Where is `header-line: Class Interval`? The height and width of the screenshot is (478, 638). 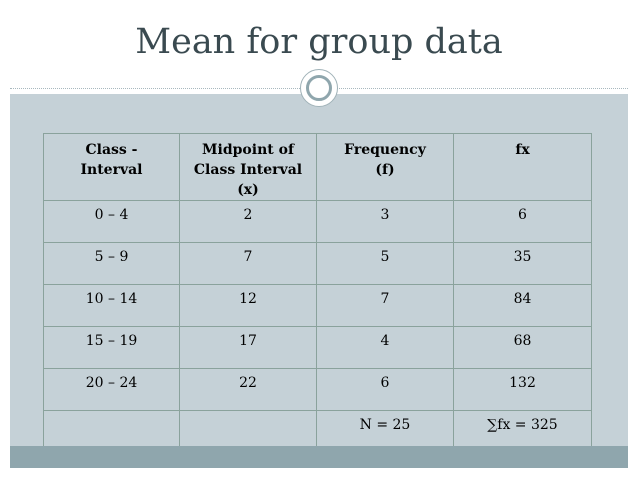
header-line: Class Interval is located at coordinates (248, 170).